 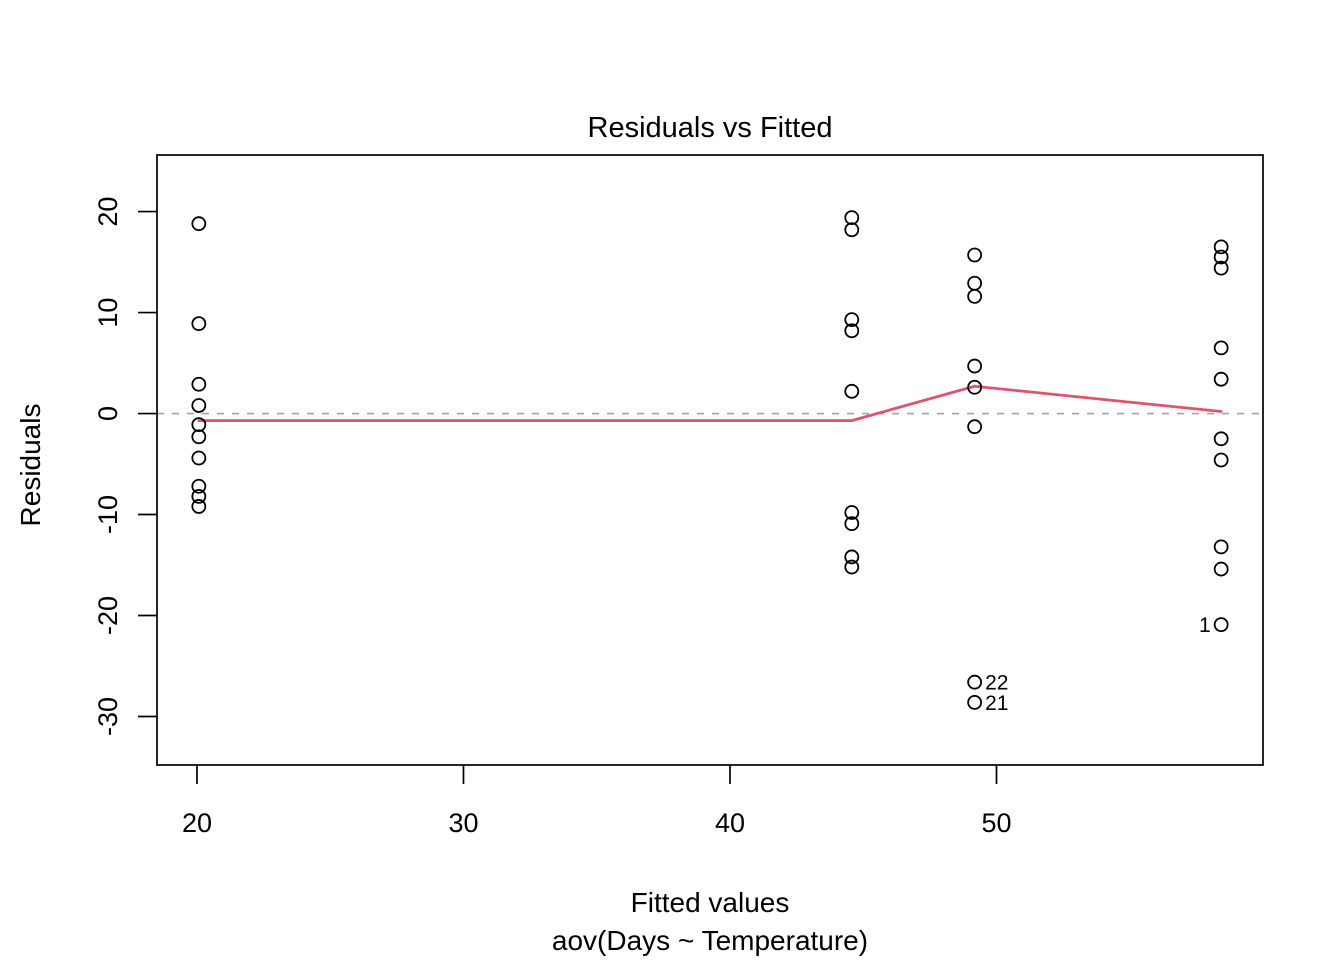 What do you see at coordinates (108, 716) in the screenshot?
I see `y-axis-tick-label: -30` at bounding box center [108, 716].